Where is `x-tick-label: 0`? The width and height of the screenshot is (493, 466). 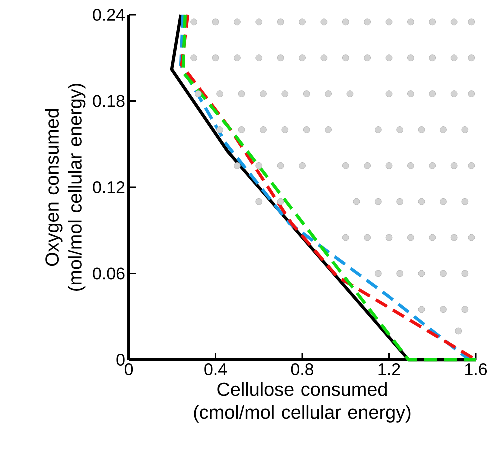 x-tick-label: 0 is located at coordinates (129, 370).